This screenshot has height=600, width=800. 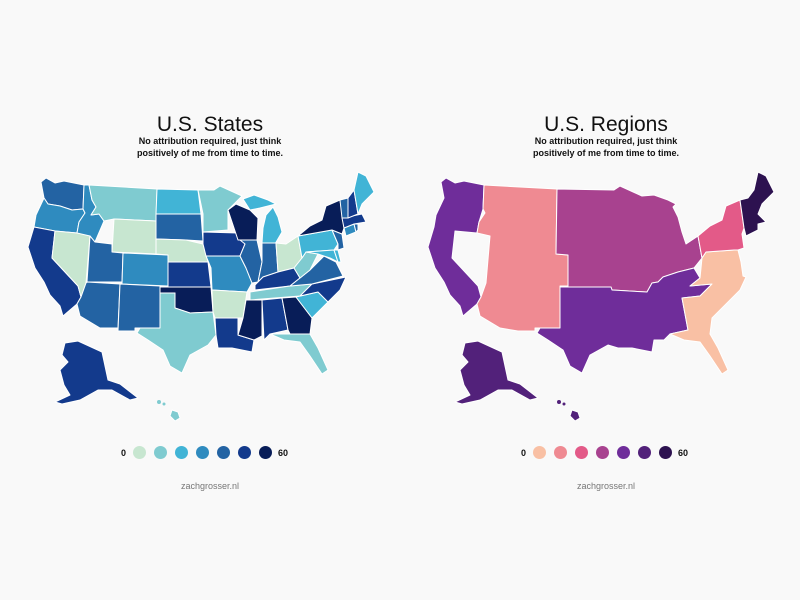 I want to click on state-de, so click(x=337, y=256).